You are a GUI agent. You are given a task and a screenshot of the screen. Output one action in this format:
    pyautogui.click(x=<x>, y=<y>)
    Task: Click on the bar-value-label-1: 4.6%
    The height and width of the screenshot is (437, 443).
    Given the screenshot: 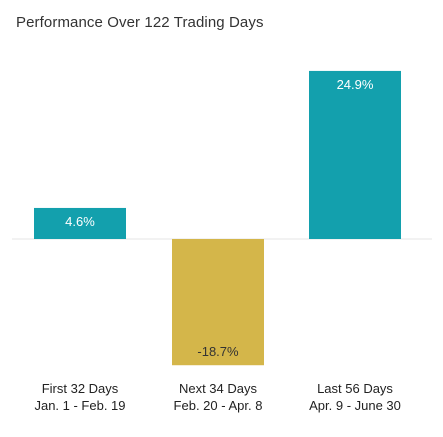 What is the action you would take?
    pyautogui.click(x=80, y=221)
    